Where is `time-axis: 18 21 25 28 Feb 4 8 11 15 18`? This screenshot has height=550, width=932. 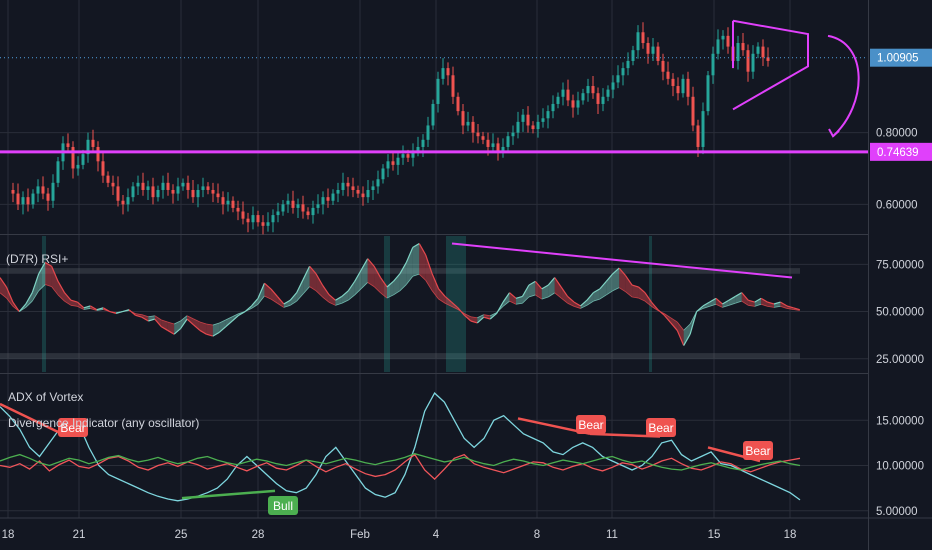
time-axis: 18 21 25 28 Feb 4 8 11 15 18 is located at coordinates (466, 529).